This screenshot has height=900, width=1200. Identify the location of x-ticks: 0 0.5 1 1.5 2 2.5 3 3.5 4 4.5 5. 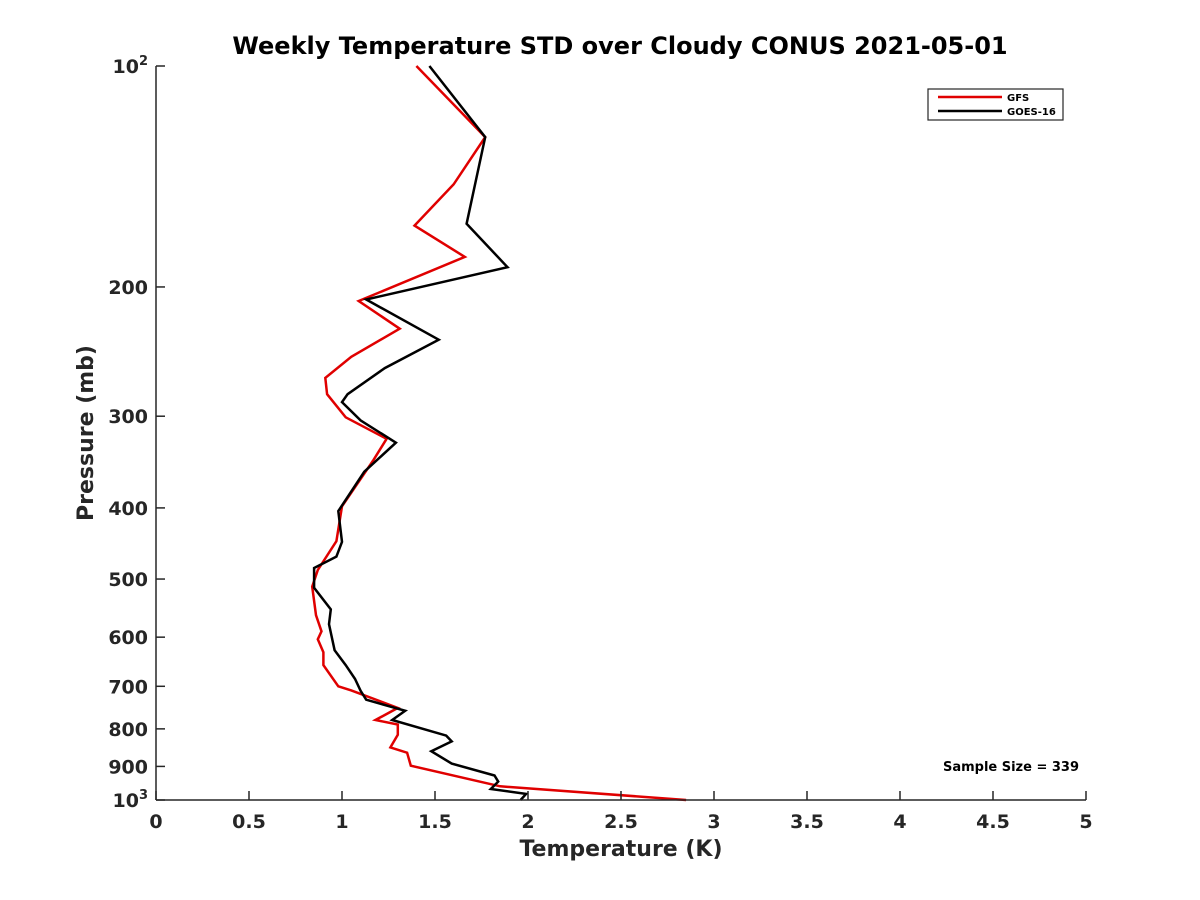
(621, 812).